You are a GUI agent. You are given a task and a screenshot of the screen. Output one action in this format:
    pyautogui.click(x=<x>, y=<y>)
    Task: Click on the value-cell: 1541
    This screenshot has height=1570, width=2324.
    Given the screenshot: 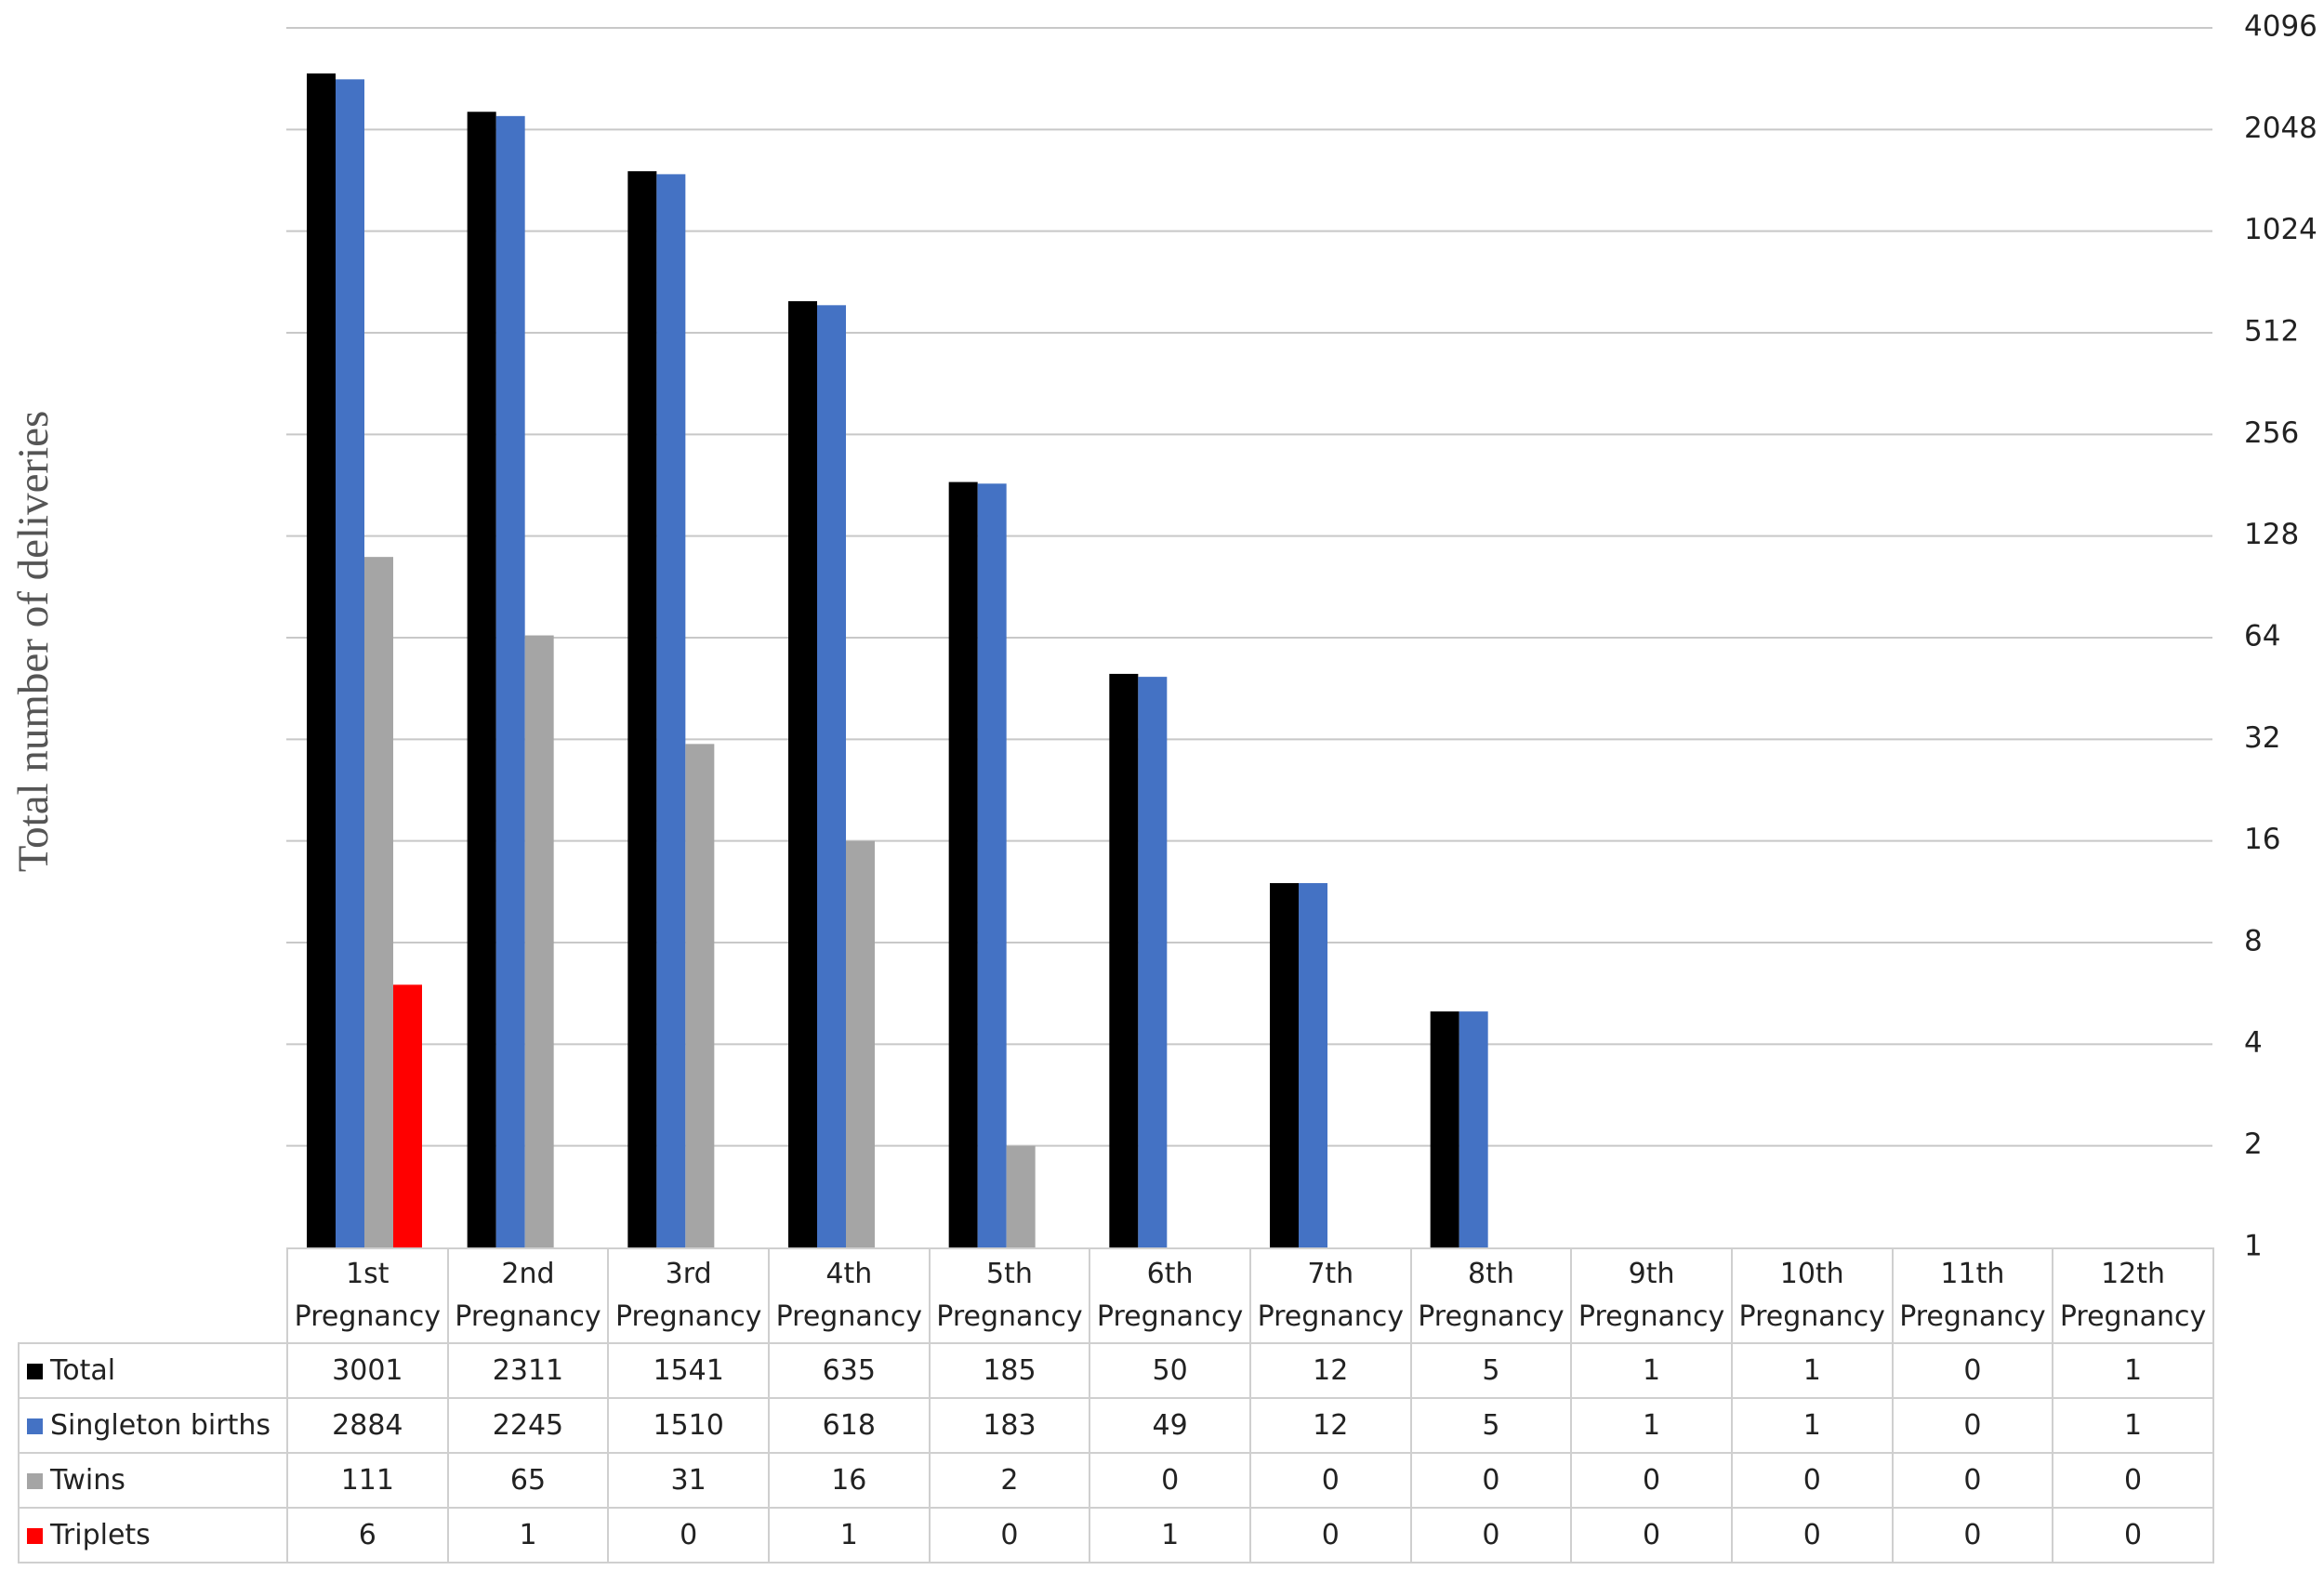 What is the action you would take?
    pyautogui.click(x=688, y=1371)
    